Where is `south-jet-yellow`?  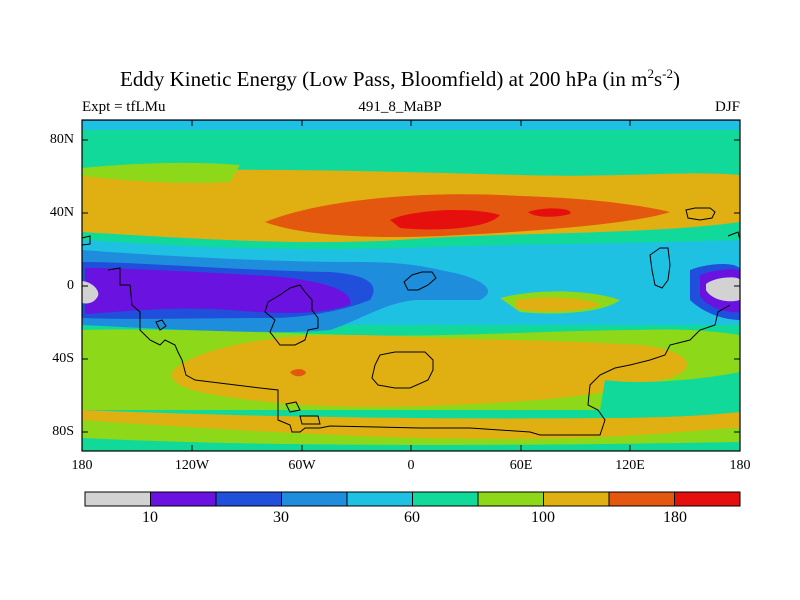 south-jet-yellow is located at coordinates (429, 371).